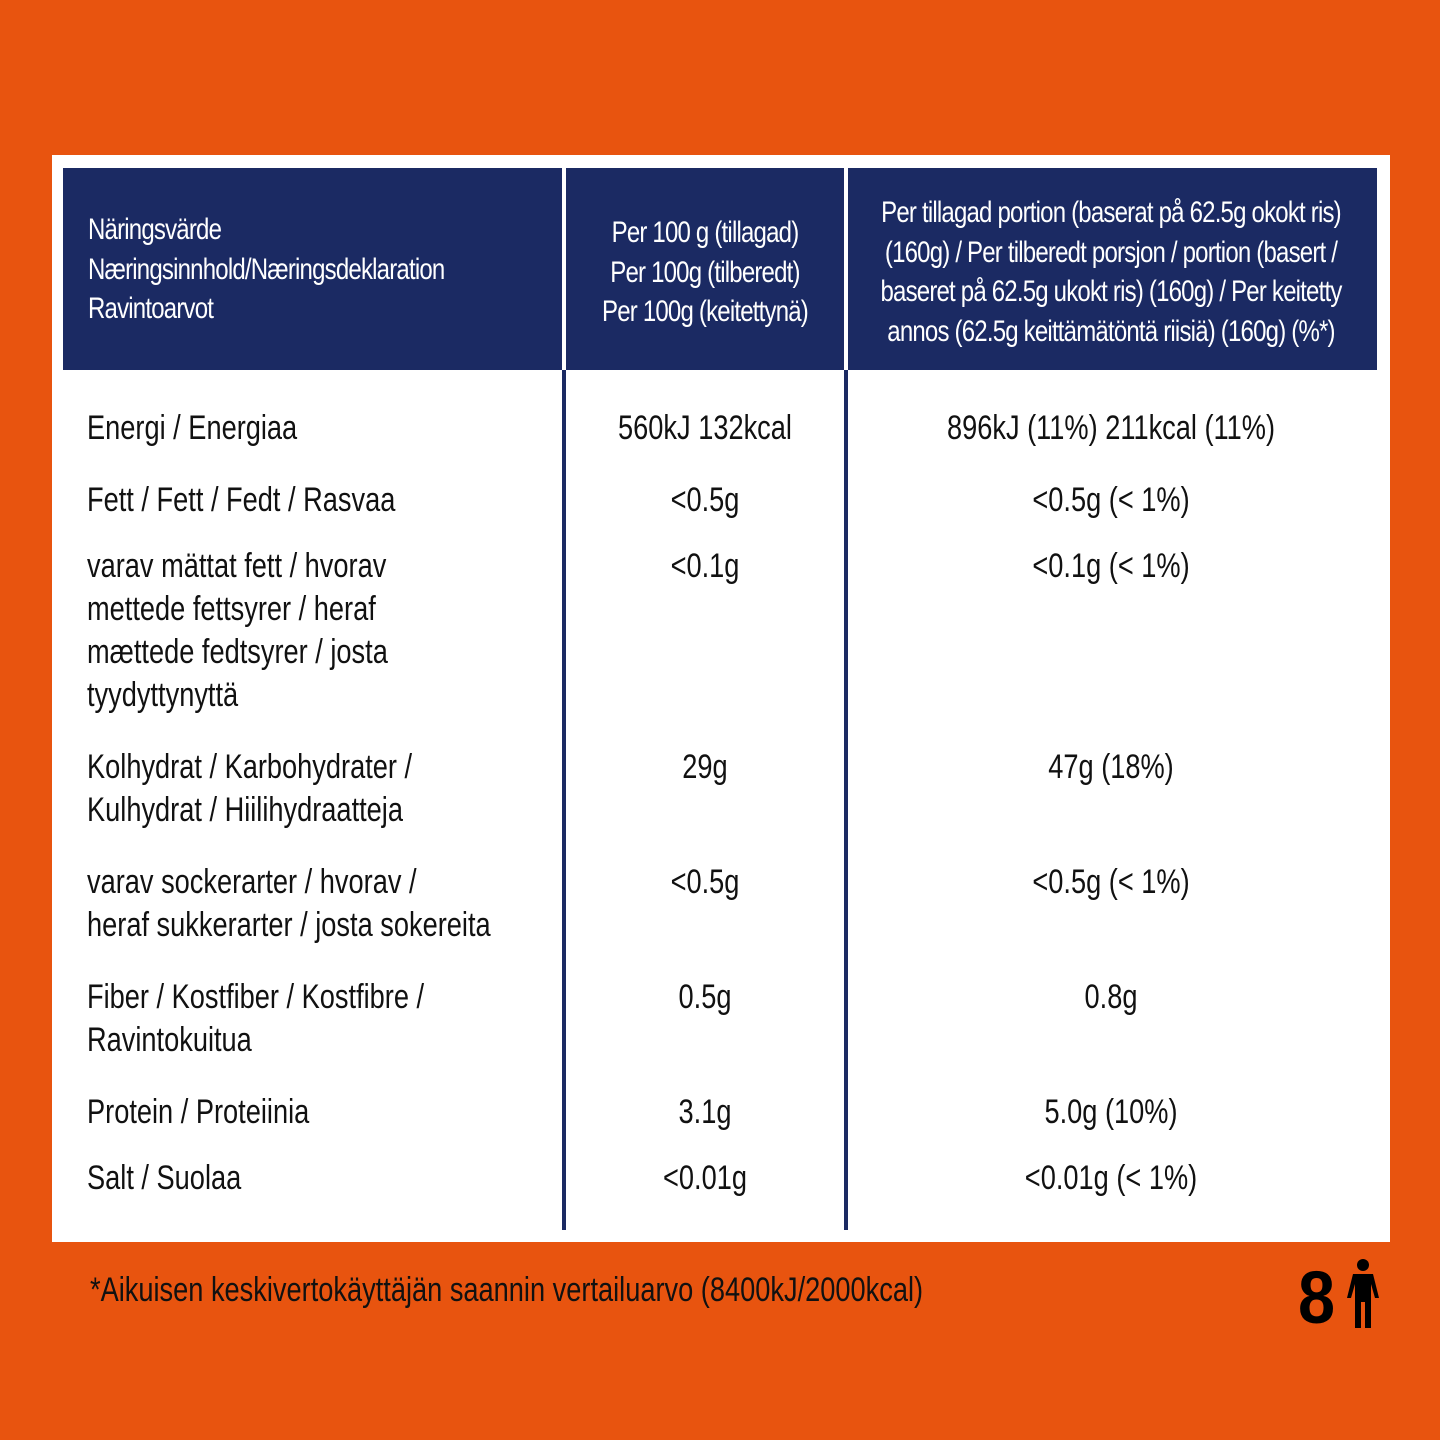  Describe the element at coordinates (705, 1178) in the screenshot. I see `per-100g-value: <0.01g` at that location.